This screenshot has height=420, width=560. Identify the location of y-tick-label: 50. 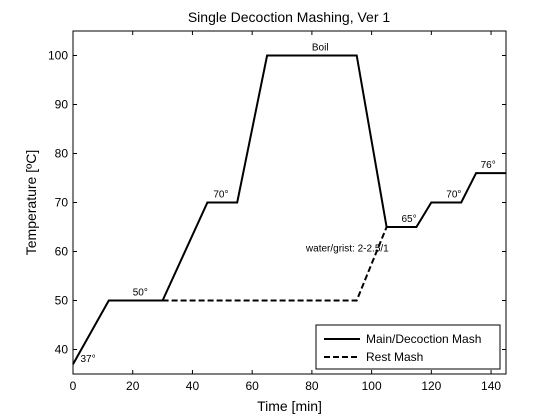
(62, 301).